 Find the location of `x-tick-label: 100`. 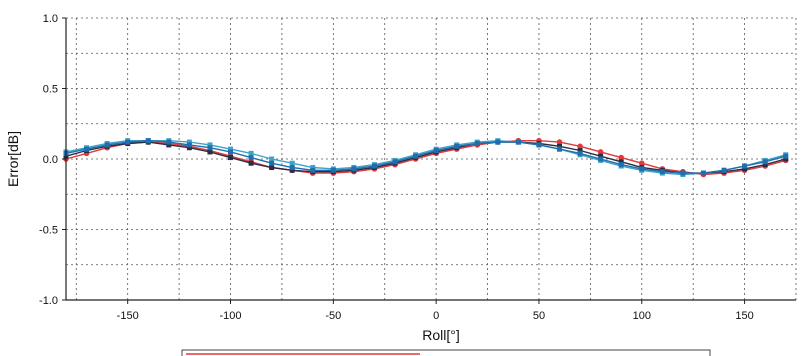

x-tick-label: 100 is located at coordinates (642, 316).